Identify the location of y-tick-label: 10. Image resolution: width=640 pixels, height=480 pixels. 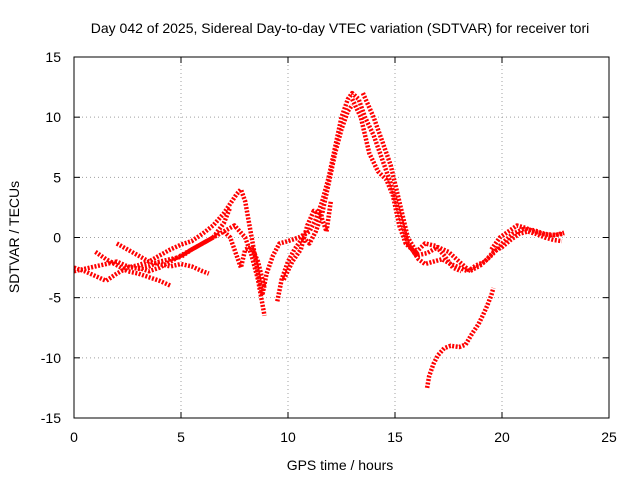
(53, 117).